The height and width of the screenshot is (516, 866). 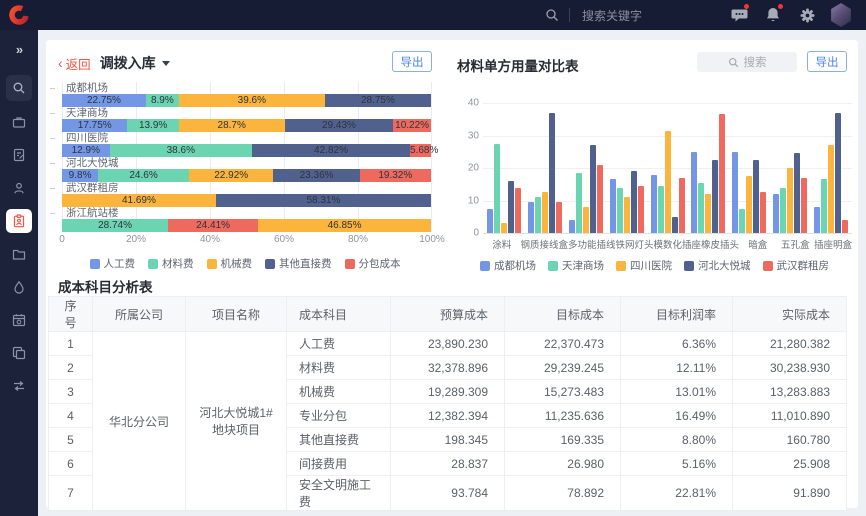 What do you see at coordinates (19, 188) in the screenshot?
I see `sidebar-item-user-icon` at bounding box center [19, 188].